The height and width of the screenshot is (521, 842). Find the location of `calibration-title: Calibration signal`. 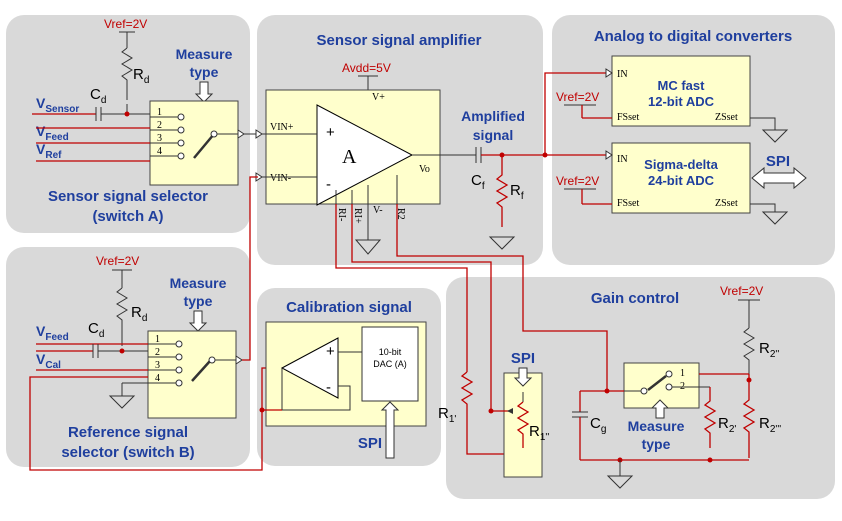

calibration-title: Calibration signal is located at coordinates (349, 307).